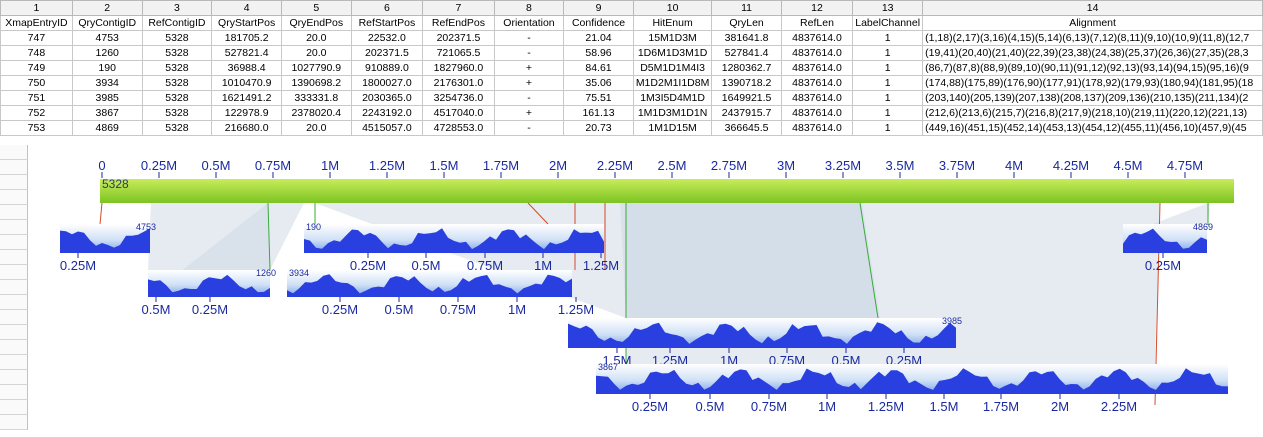  Describe the element at coordinates (36, 38) in the screenshot. I see `table-cell: 747` at that location.